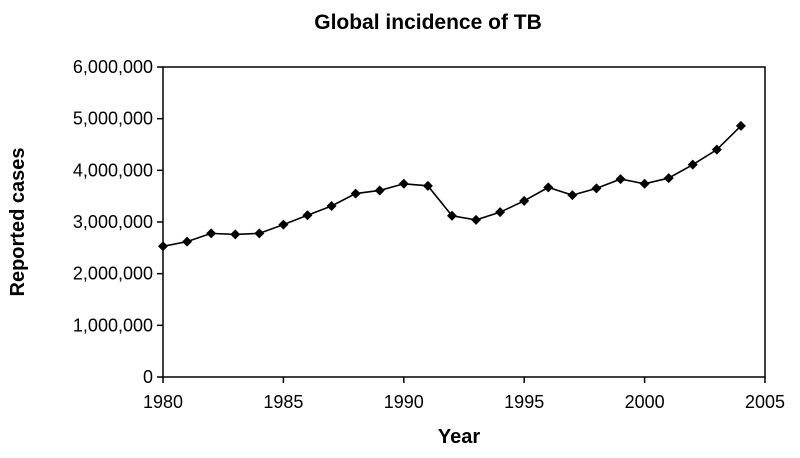 This screenshot has height=458, width=800. I want to click on data-point-1981, so click(187, 241).